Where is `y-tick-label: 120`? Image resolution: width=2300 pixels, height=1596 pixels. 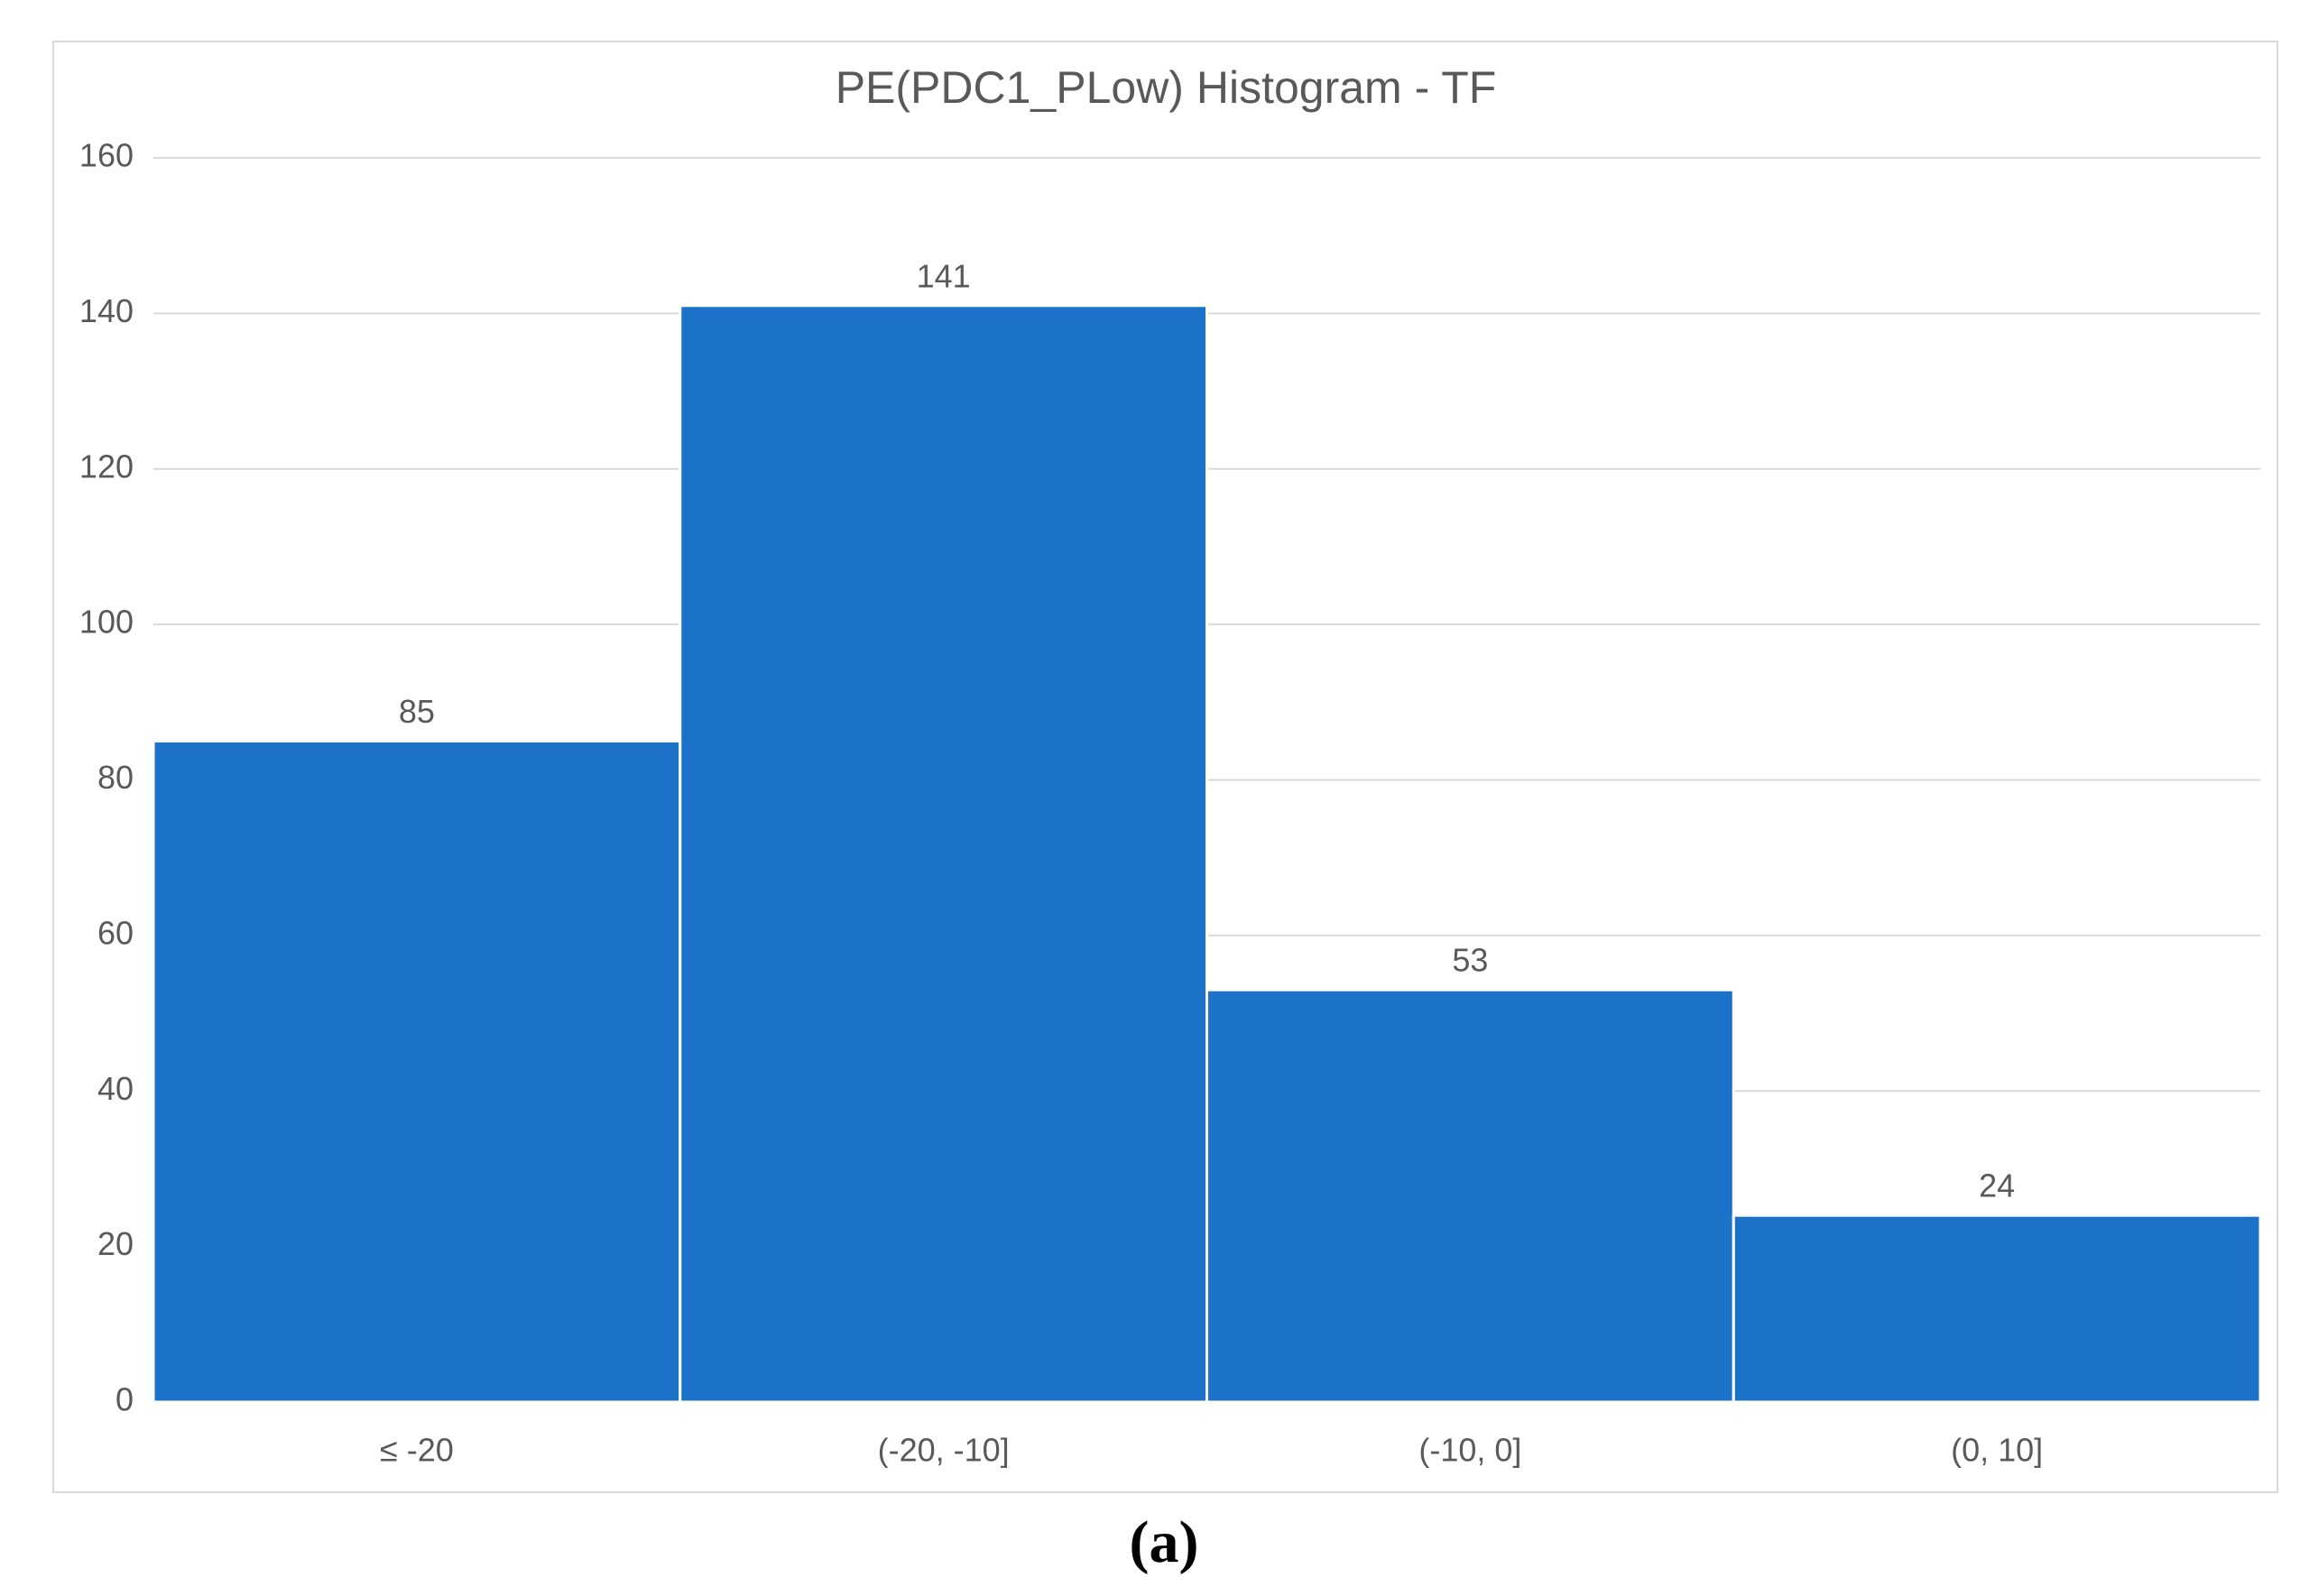
y-tick-label: 120 is located at coordinates (107, 465).